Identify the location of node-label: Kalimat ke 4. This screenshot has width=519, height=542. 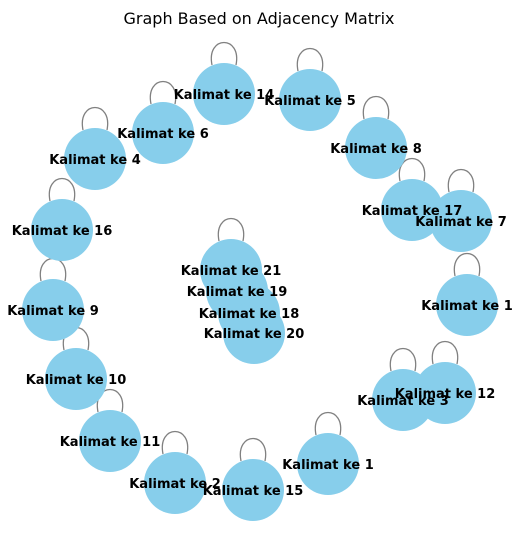
(95, 160).